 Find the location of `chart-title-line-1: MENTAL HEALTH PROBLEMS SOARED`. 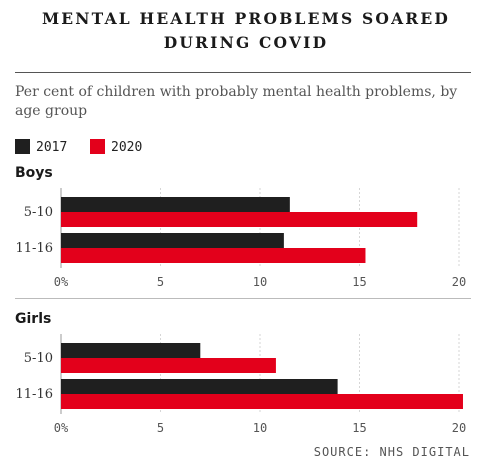

chart-title-line-1: MENTAL HEALTH PROBLEMS SOARED is located at coordinates (246, 19).